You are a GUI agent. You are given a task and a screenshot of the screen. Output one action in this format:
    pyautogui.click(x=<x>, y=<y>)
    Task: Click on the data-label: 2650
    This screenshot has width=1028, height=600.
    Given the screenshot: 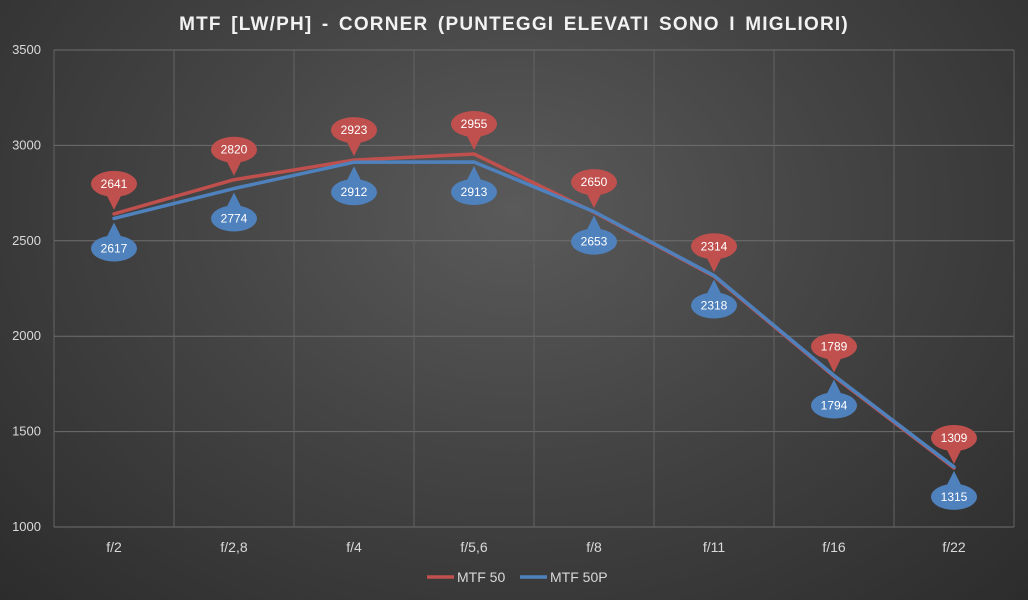 What is the action you would take?
    pyautogui.click(x=594, y=182)
    